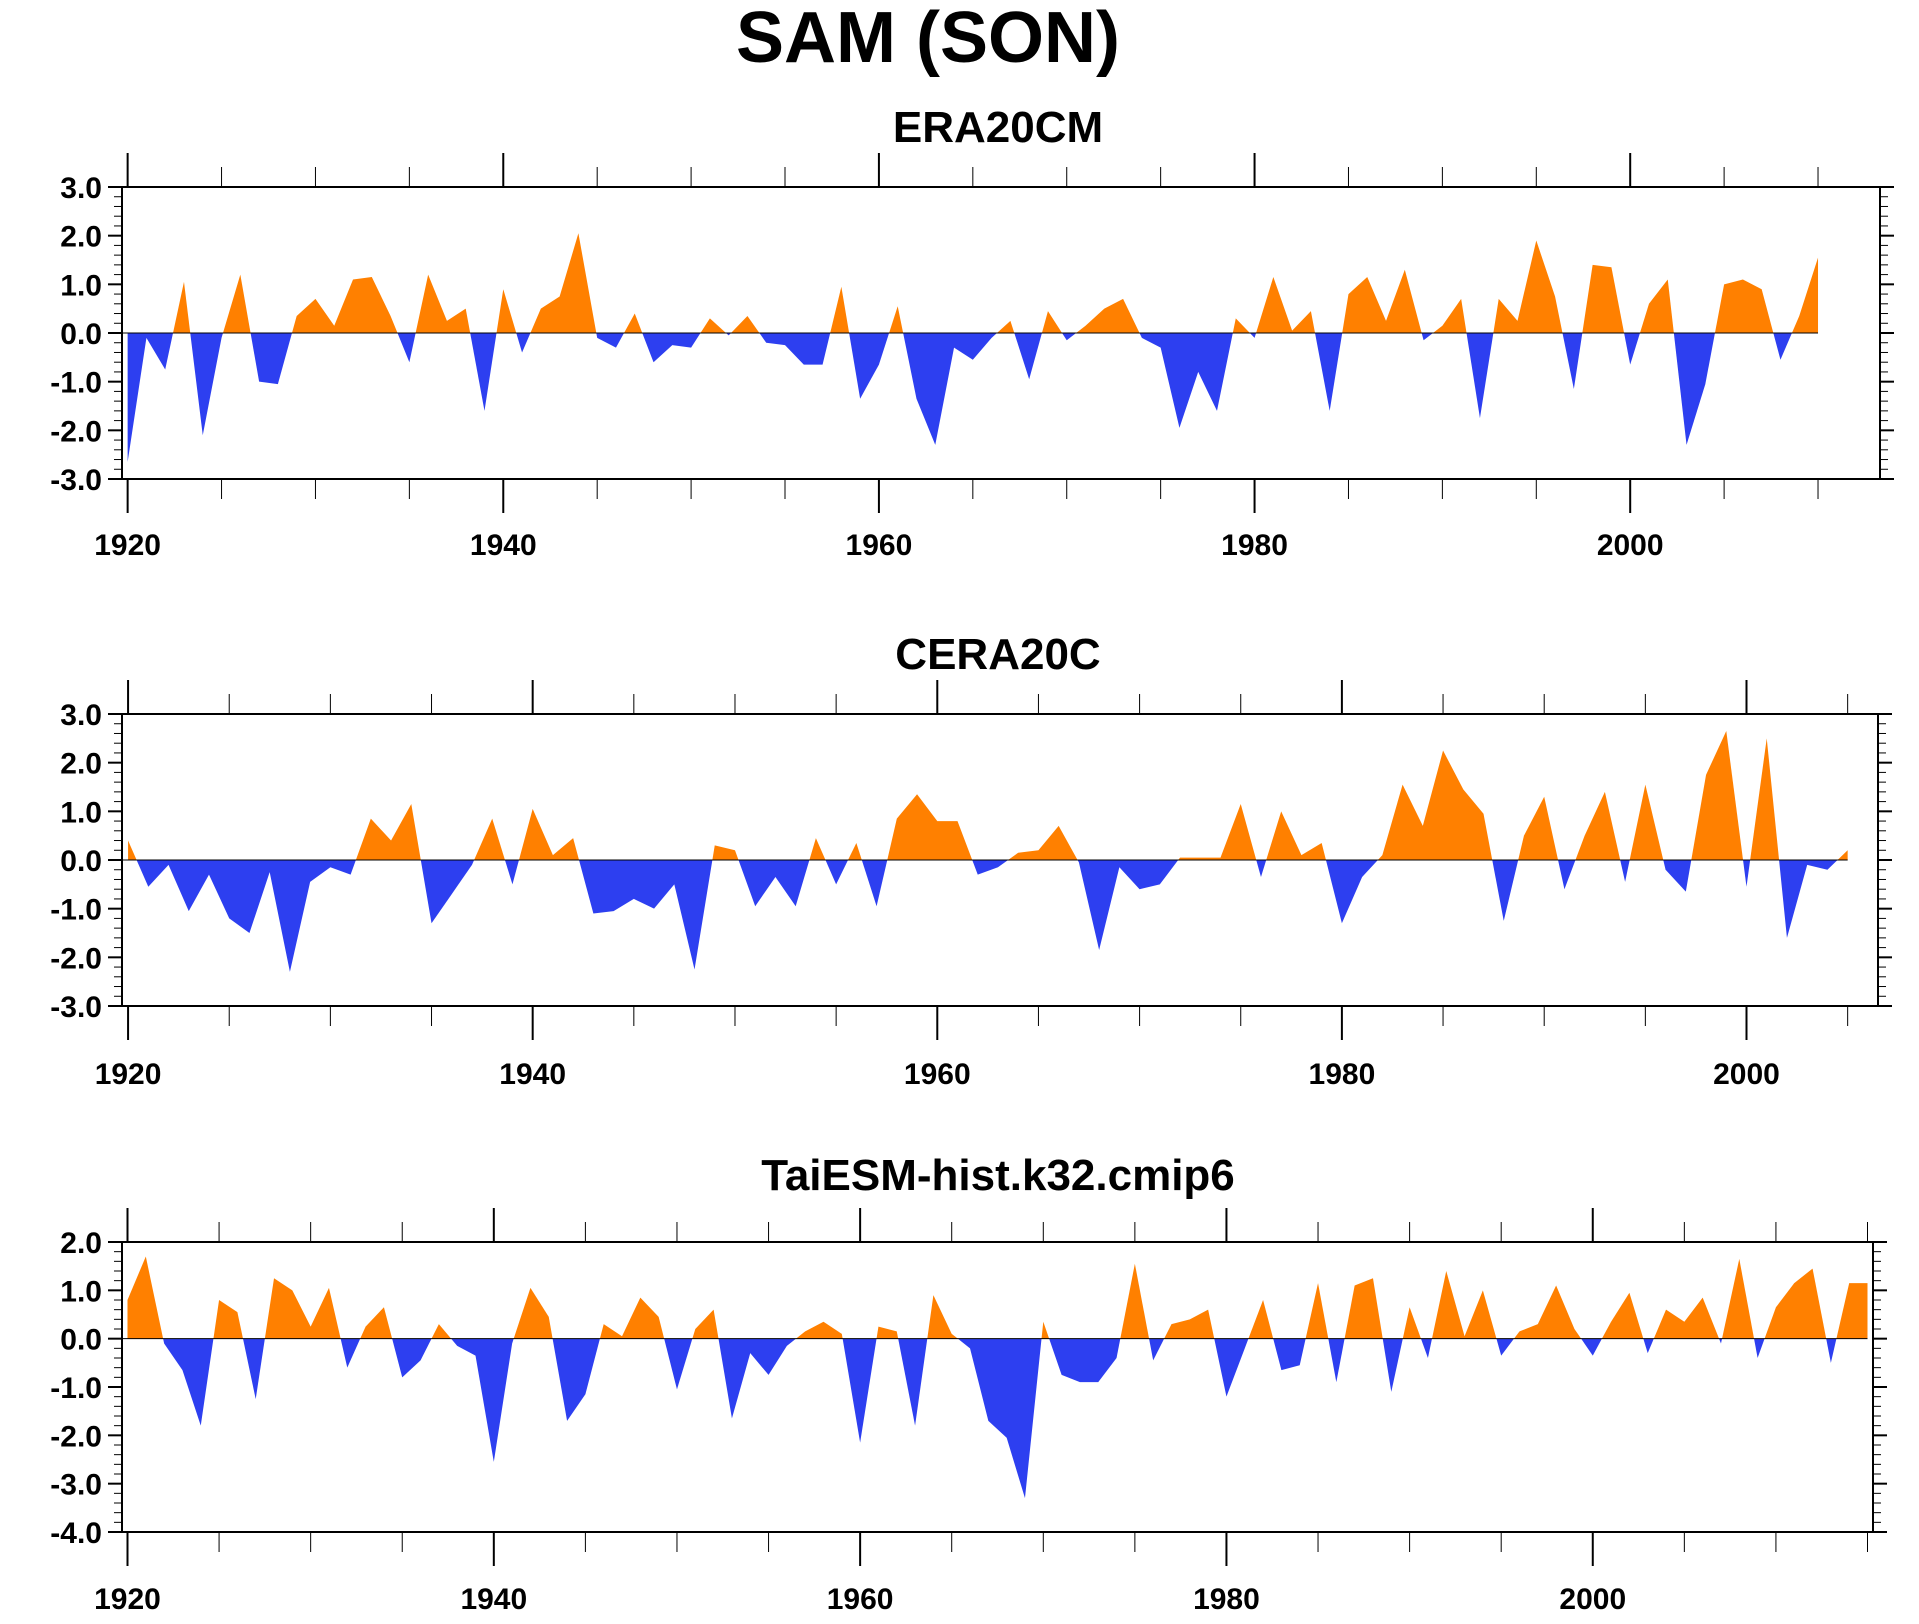 This screenshot has height=1624, width=1919. I want to click on panel-title: ERA20CM, so click(998, 127).